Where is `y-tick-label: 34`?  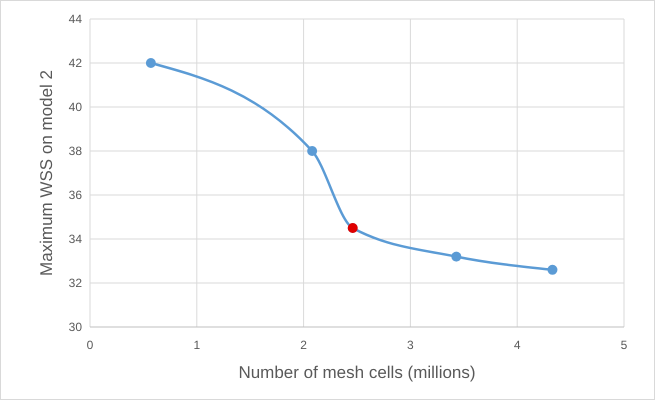
y-tick-label: 34 is located at coordinates (75, 239).